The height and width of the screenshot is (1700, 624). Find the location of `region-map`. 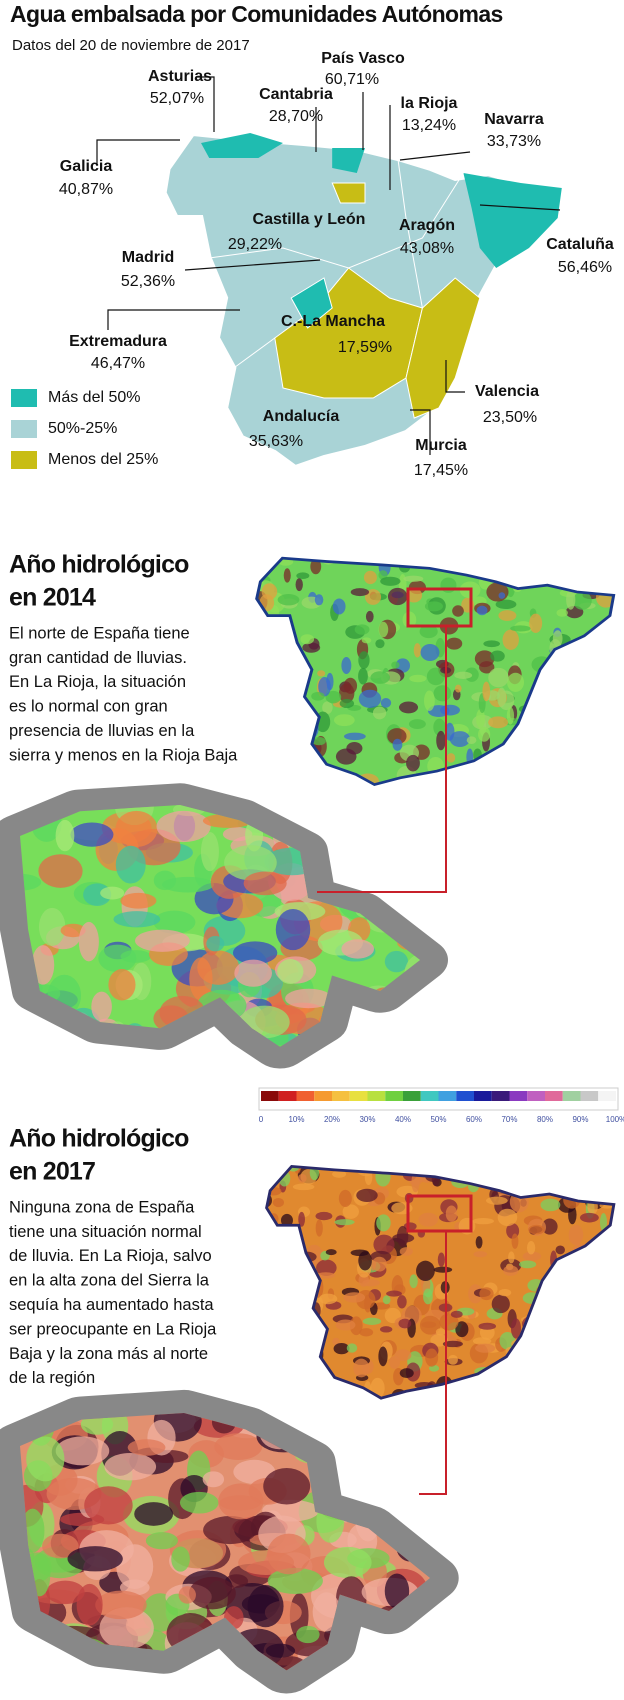

region-map is located at coordinates (363, 300).